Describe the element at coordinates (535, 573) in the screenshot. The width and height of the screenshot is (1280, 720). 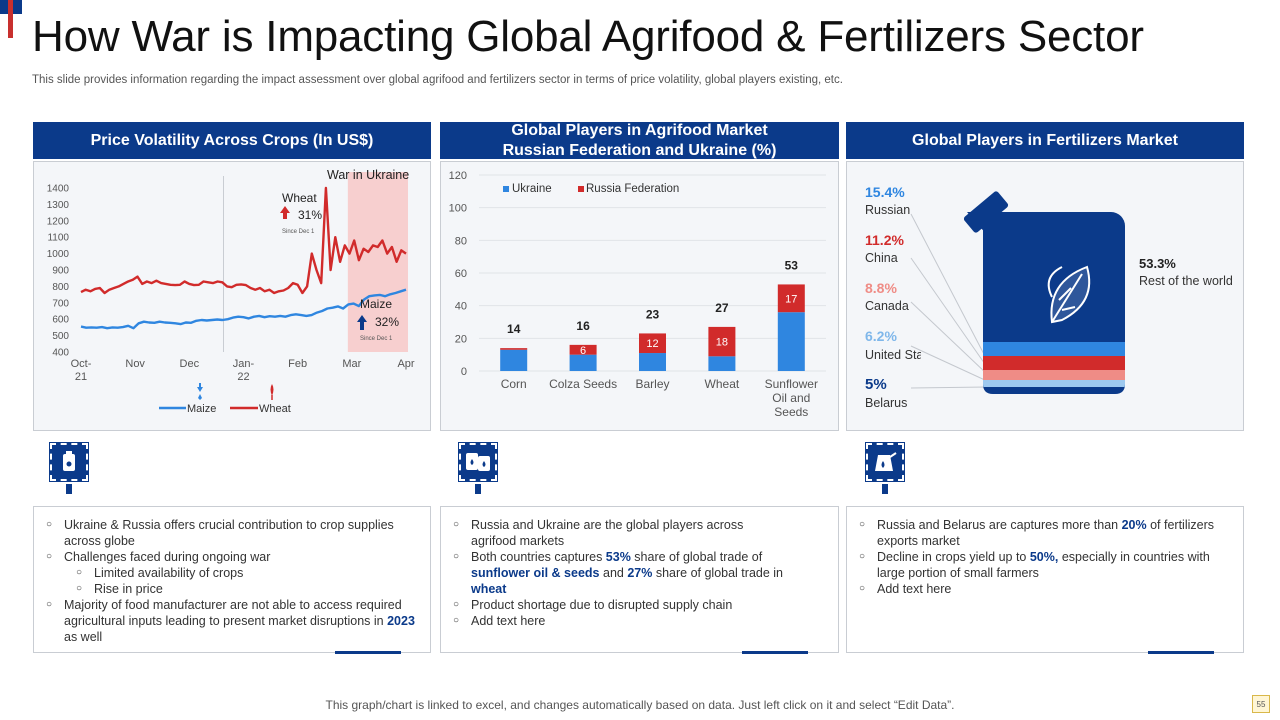
I see `note-highlight: sunflower oil & seeds` at that location.